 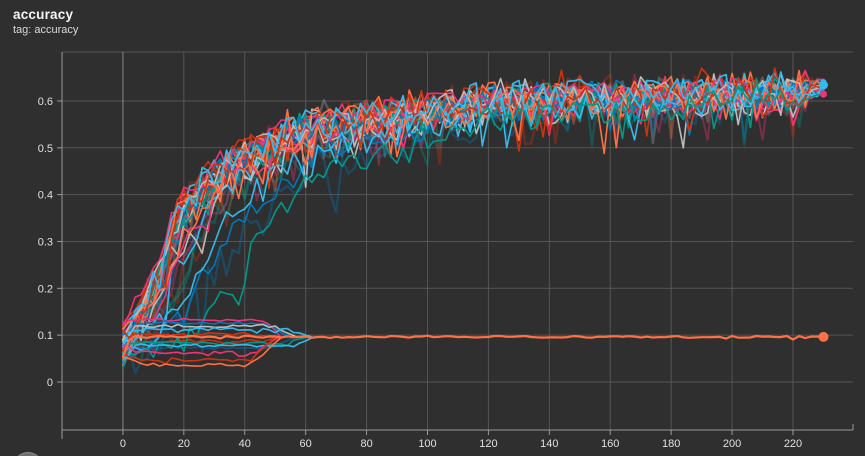 What do you see at coordinates (45, 102) in the screenshot?
I see `y-axis-tick-label: 0.6` at bounding box center [45, 102].